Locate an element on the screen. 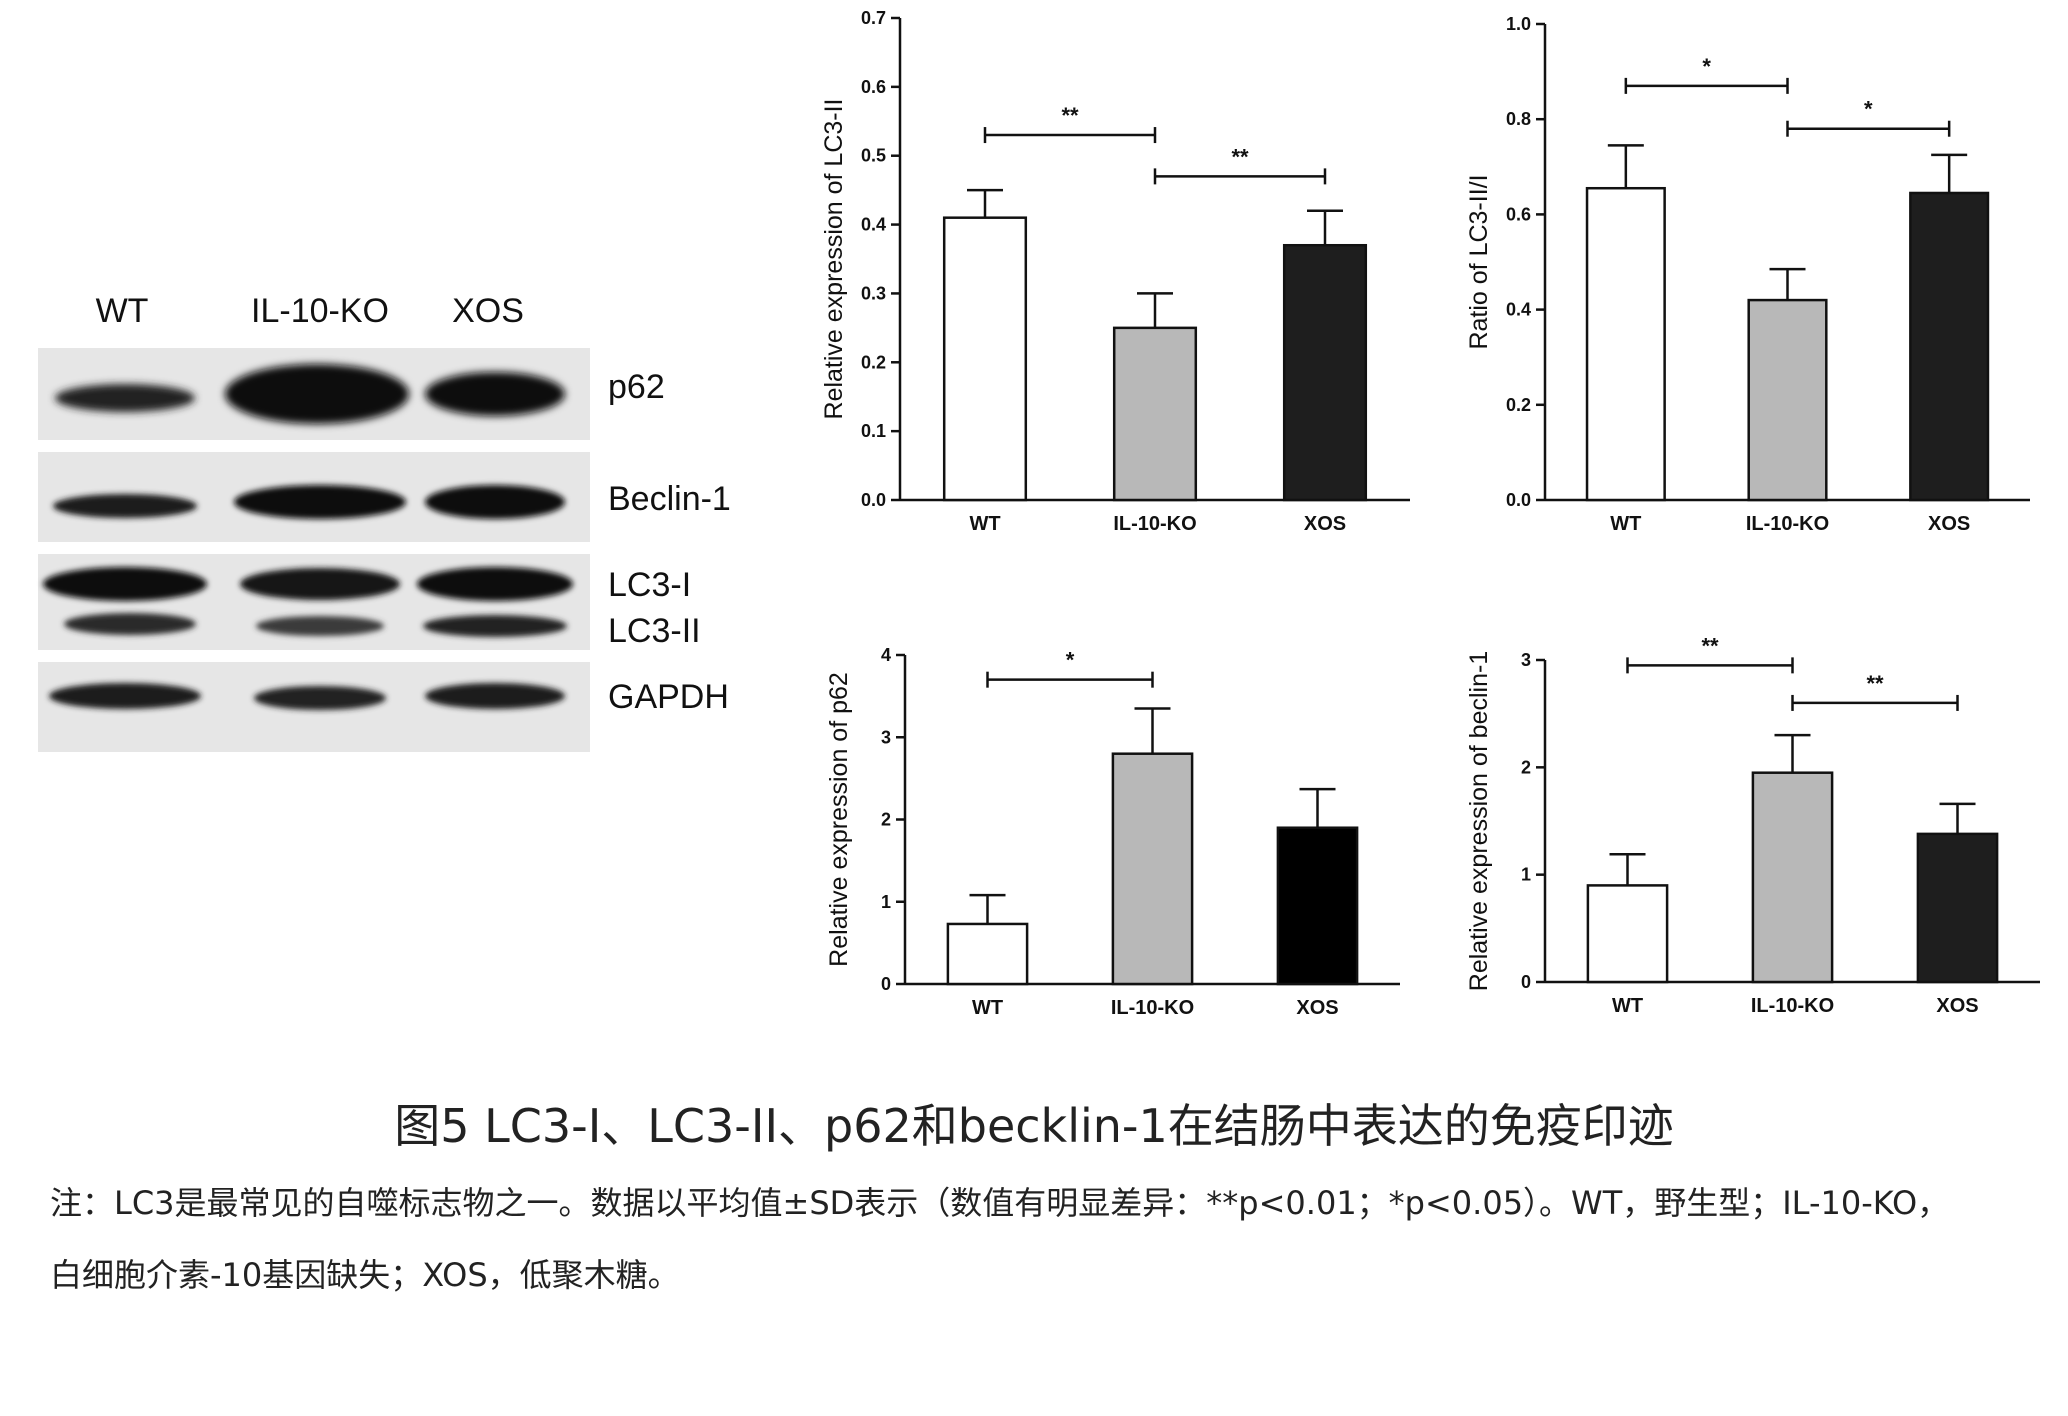 Image resolution: width=2068 pixels, height=1416 pixels. y-tick-label: 0.1 is located at coordinates (873, 431).